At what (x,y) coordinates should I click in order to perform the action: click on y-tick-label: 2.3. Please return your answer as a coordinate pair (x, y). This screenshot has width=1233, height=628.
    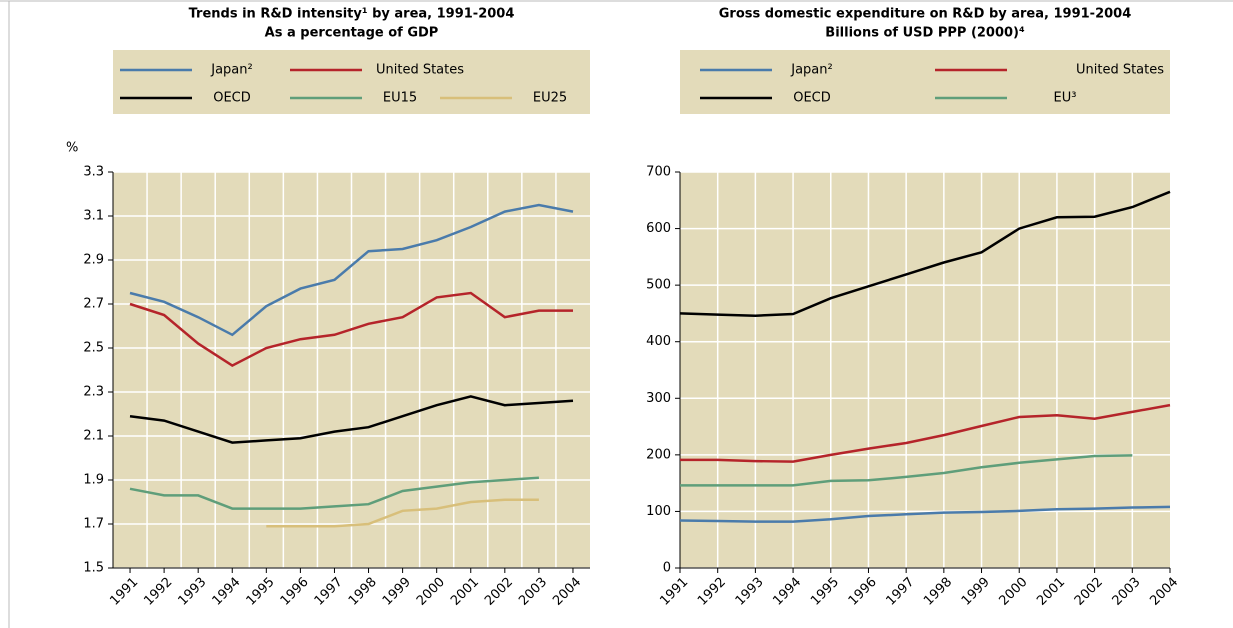
    Looking at the image, I should click on (93, 392).